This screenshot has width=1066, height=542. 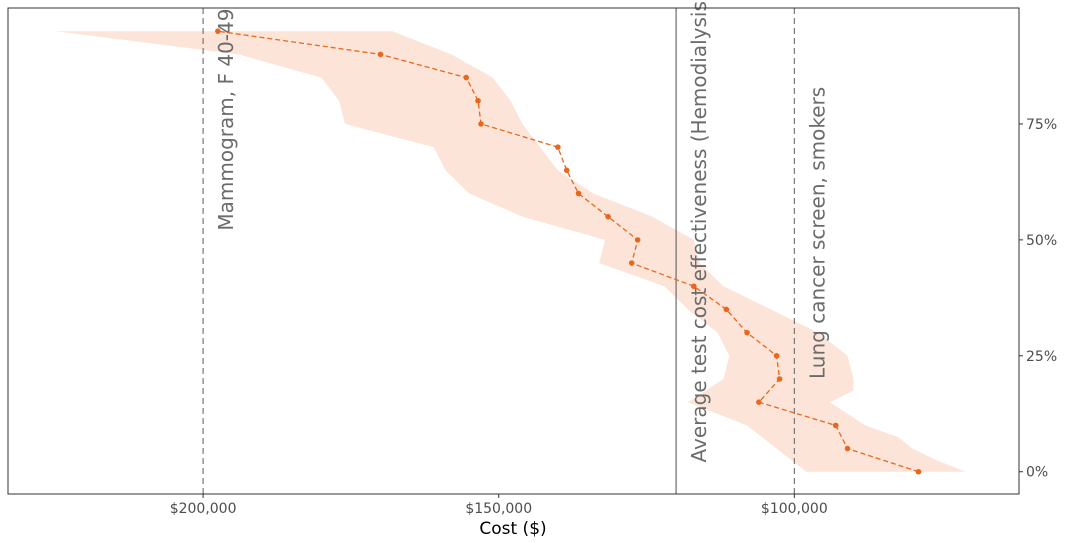 I want to click on y-tick-label-2: 50%, so click(x=1041, y=241).